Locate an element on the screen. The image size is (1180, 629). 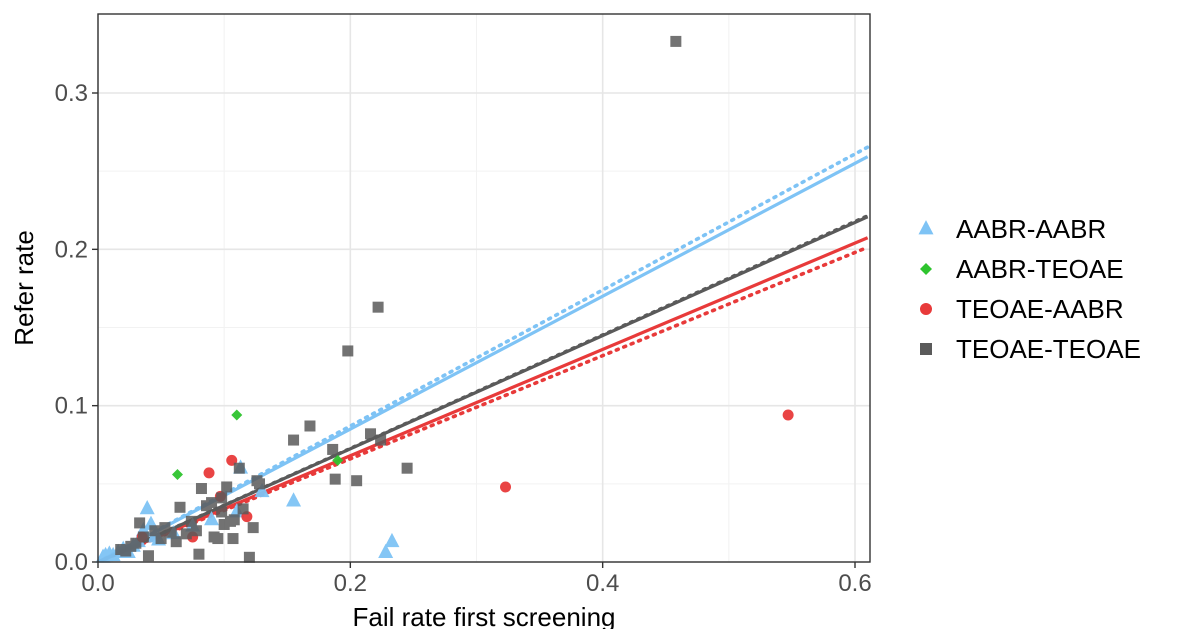
x-tick-label: 0.2 is located at coordinates (350, 583).